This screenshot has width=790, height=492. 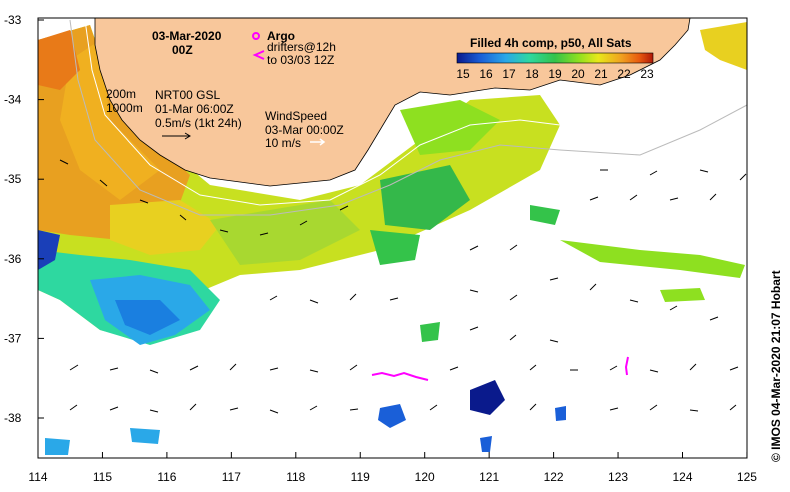 I want to click on colorbar-title: Filled 4h comp, p50, All Sats, so click(x=551, y=43).